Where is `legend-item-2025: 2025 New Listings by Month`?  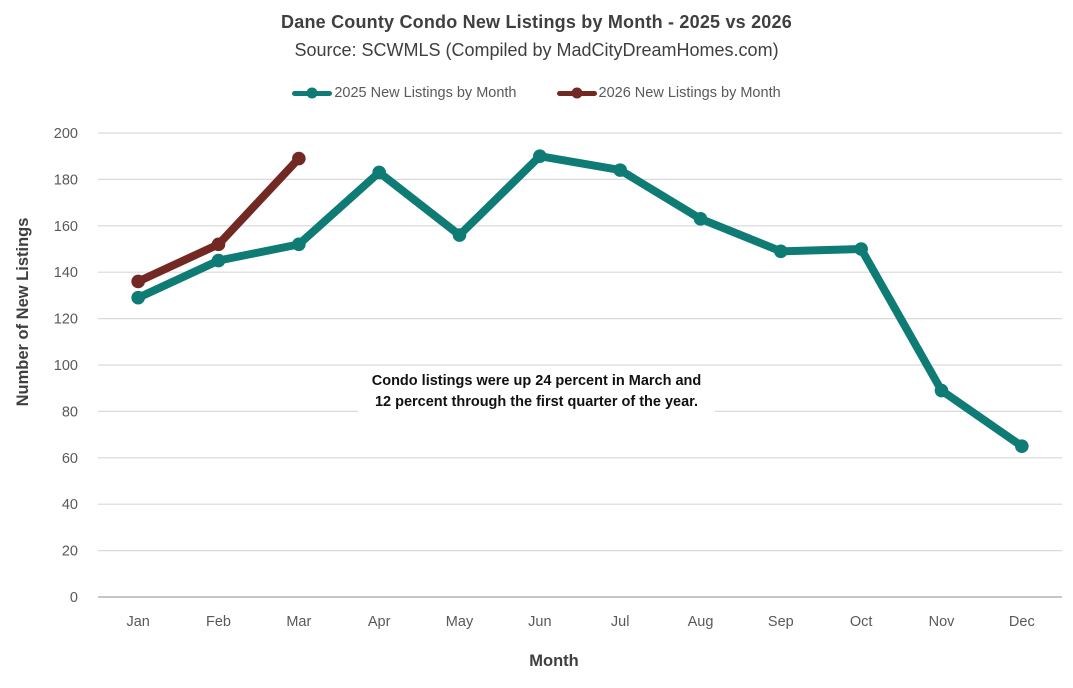
legend-item-2025: 2025 New Listings by Month is located at coordinates (404, 93).